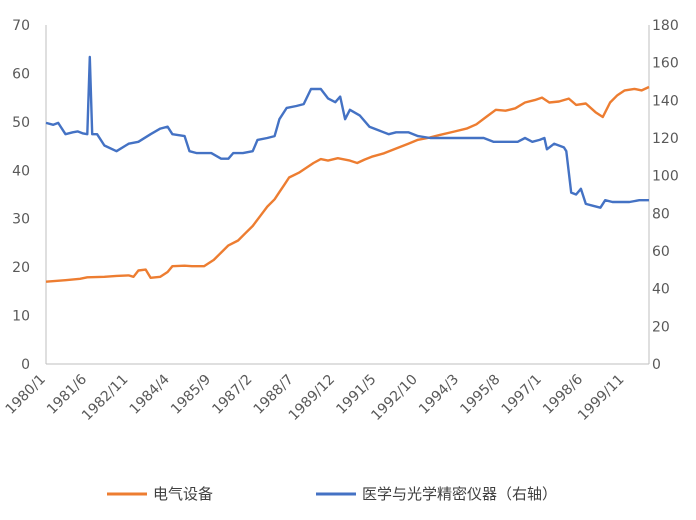 The width and height of the screenshot is (696, 520). I want to click on right-y-tick-label: 40, so click(661, 290).